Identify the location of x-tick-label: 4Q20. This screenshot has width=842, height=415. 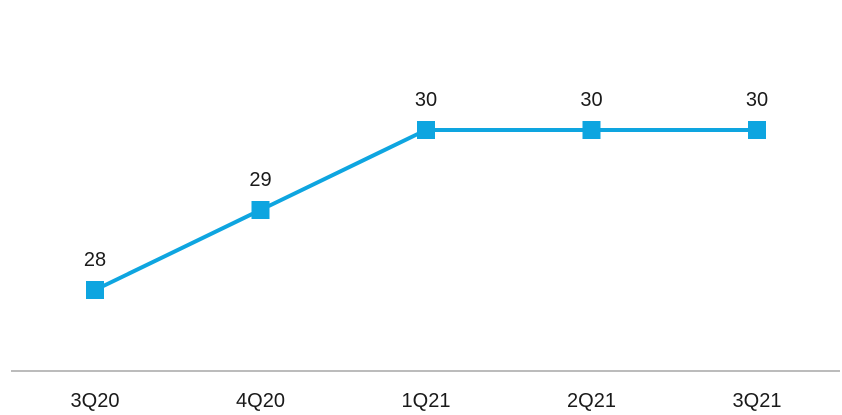
(260, 401).